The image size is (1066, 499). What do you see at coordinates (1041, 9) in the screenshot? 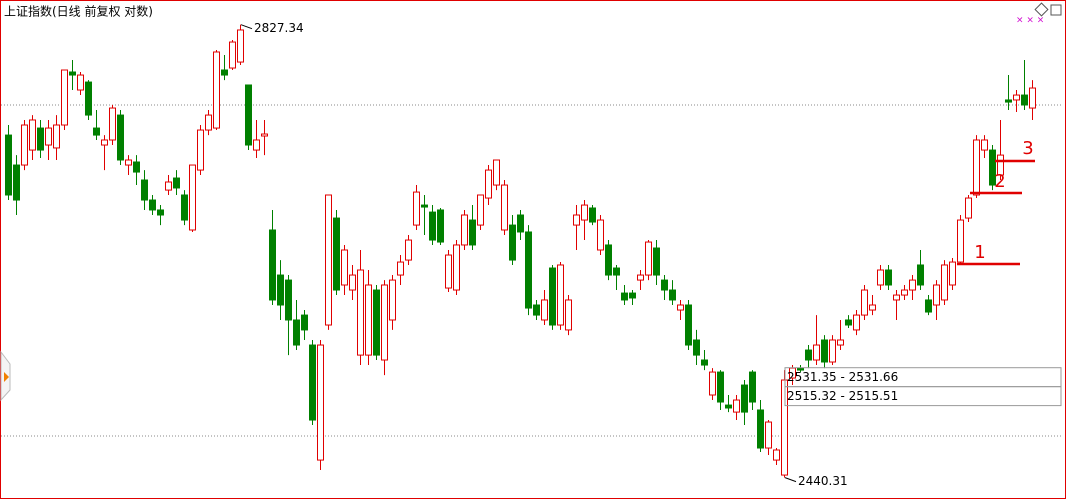
I see `diamond-button` at bounding box center [1041, 9].